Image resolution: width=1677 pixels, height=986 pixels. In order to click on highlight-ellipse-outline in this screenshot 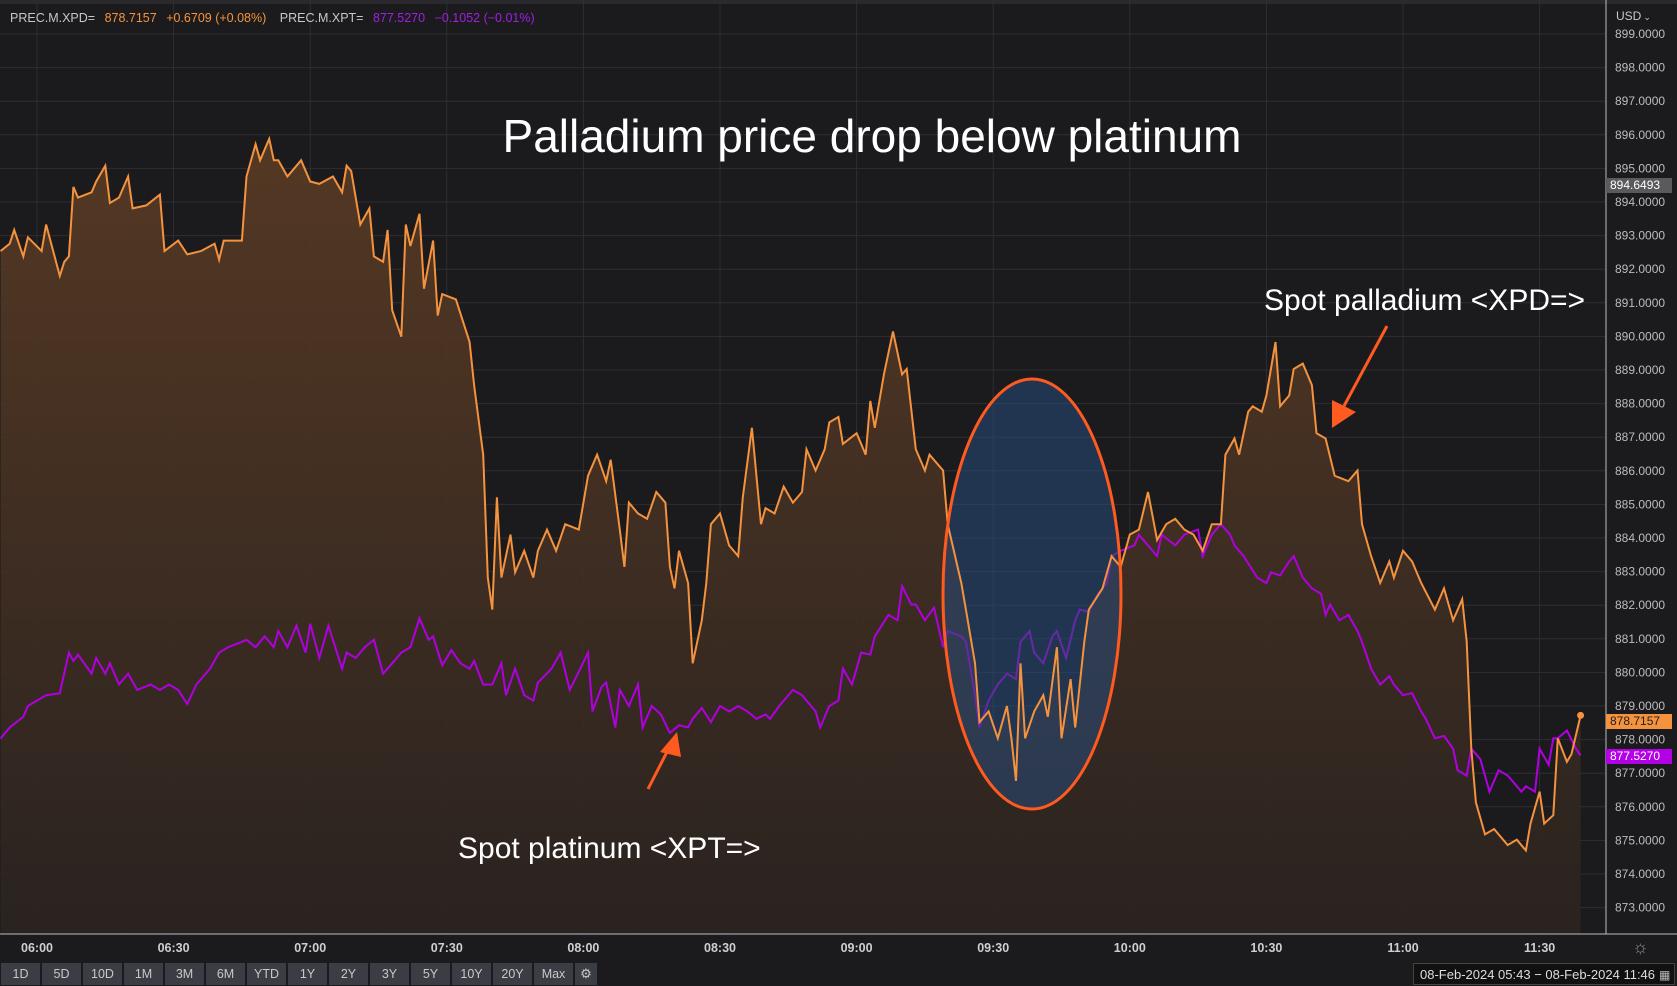, I will do `click(1032, 594)`.